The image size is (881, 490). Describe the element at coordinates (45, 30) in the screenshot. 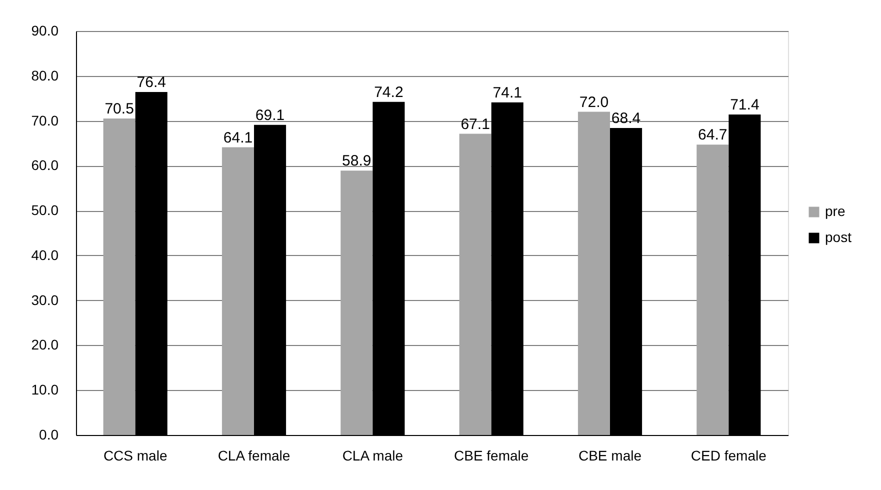

I see `y-tick-label: 90.0` at that location.